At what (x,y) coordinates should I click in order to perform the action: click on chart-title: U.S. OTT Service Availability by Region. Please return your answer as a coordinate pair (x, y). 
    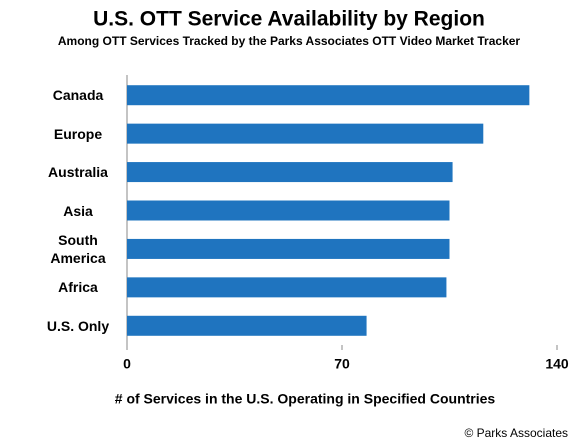
    Looking at the image, I should click on (289, 19).